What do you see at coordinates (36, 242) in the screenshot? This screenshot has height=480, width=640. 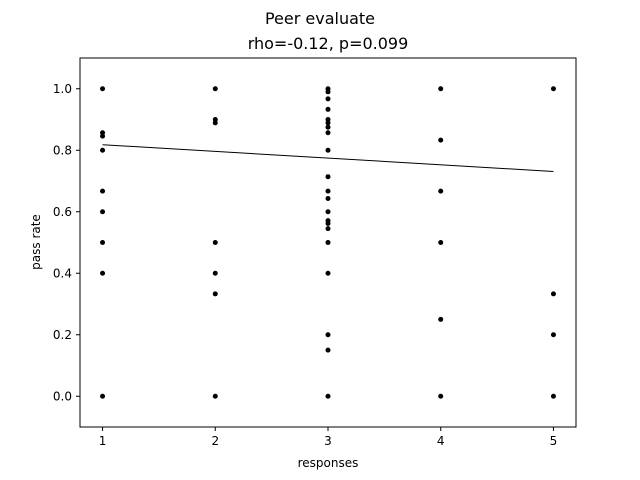 I see `y-axis-label: pass rate` at bounding box center [36, 242].